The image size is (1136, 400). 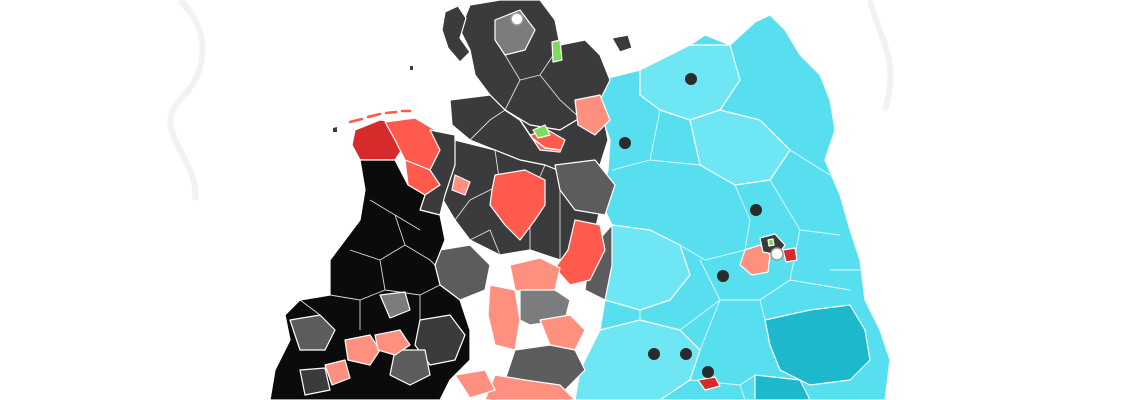 I want to click on east-region-southeast, so click(x=817, y=345).